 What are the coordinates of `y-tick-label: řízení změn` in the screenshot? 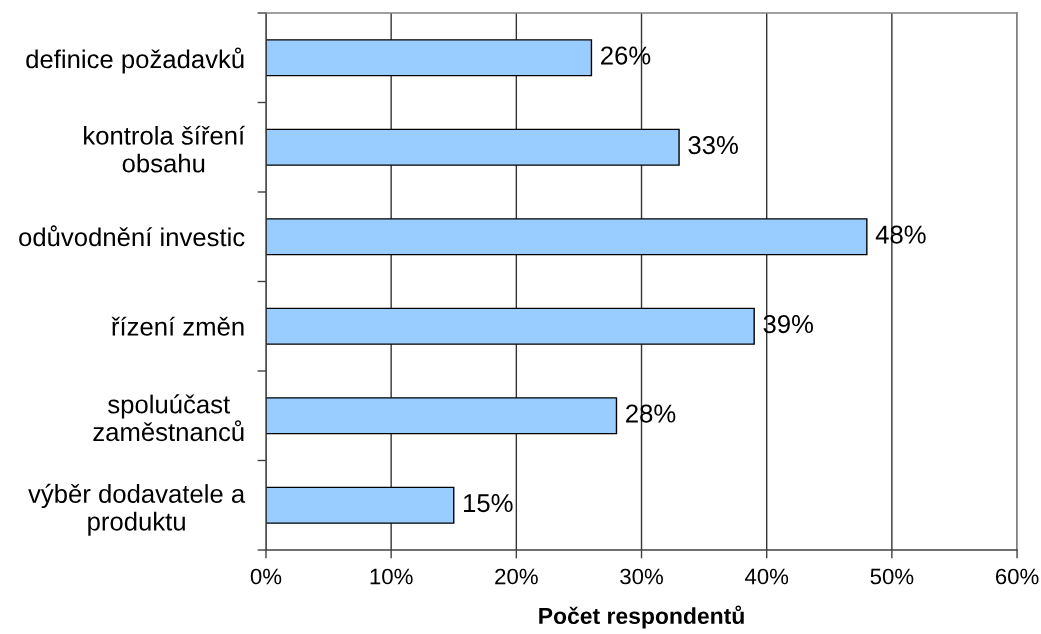 It's located at (177, 326).